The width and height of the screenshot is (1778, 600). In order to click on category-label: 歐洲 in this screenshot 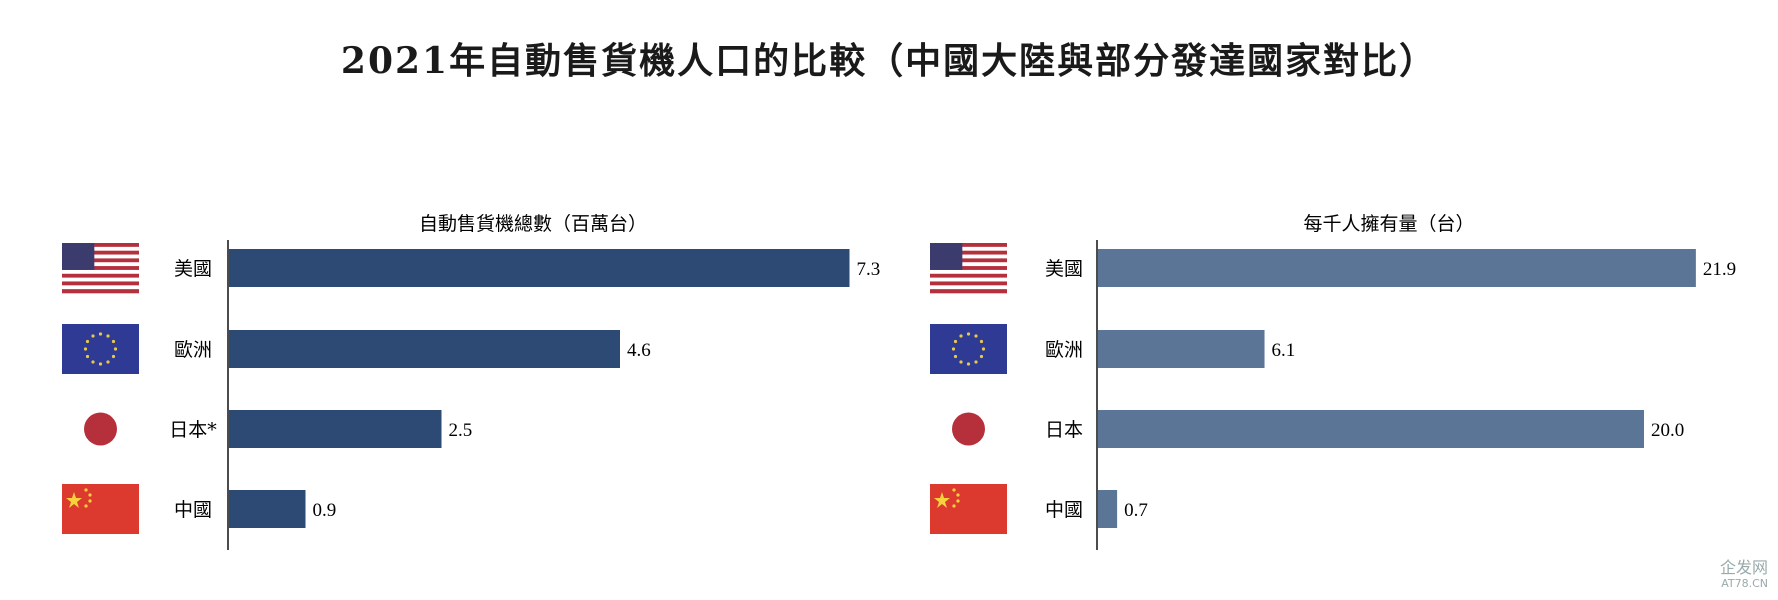, I will do `click(193, 350)`.